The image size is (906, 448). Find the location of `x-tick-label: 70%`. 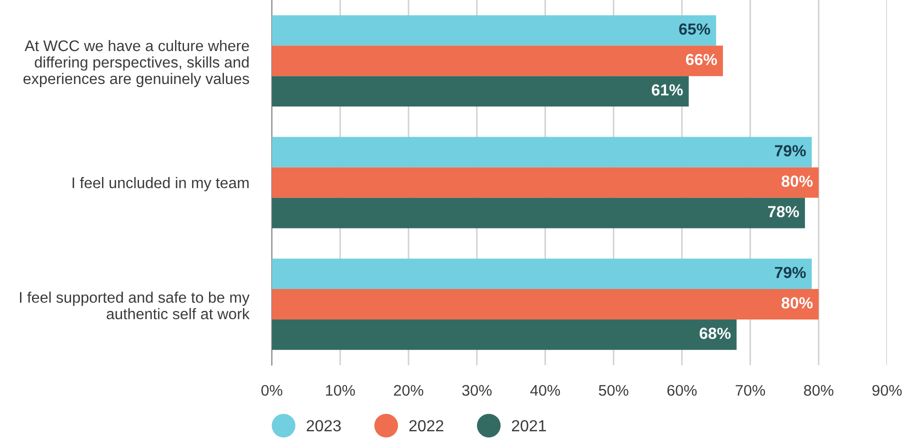

x-tick-label: 70% is located at coordinates (751, 390).